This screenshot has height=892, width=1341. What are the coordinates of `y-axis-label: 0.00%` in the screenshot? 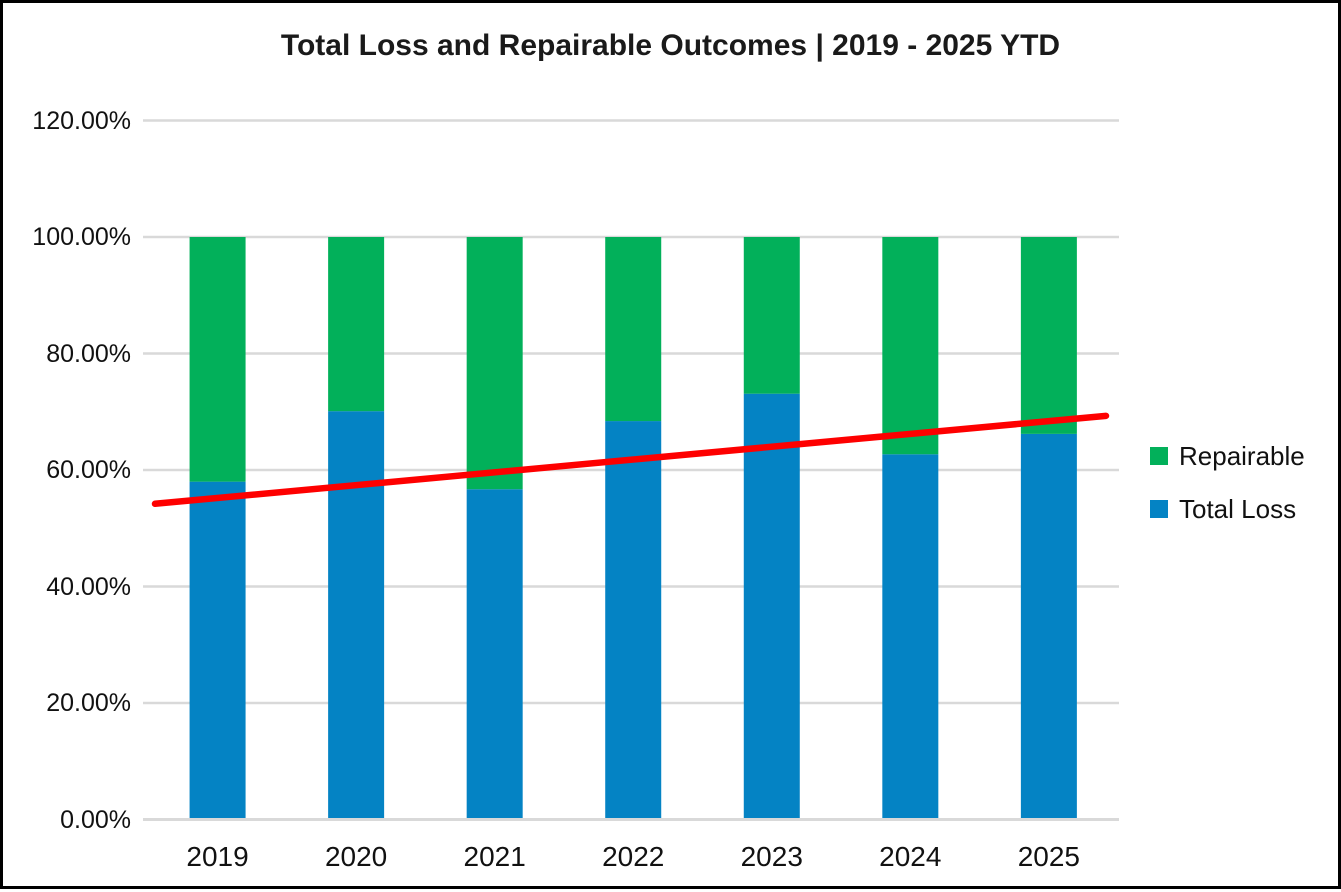 It's located at (95, 819).